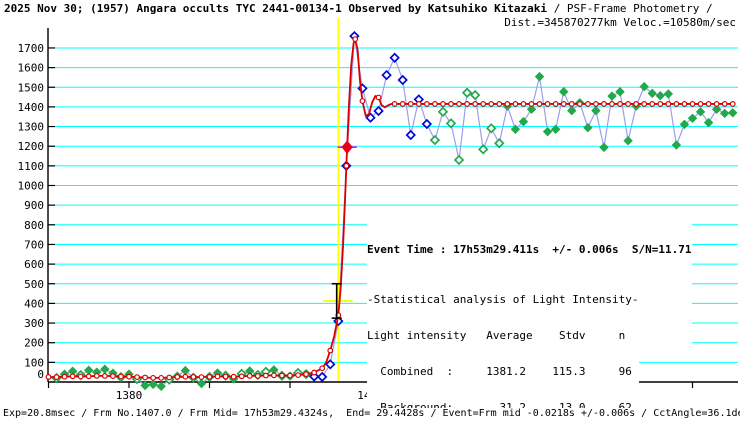  Describe the element at coordinates (129, 395) in the screenshot. I see `x-tick-label: 1380` at that location.